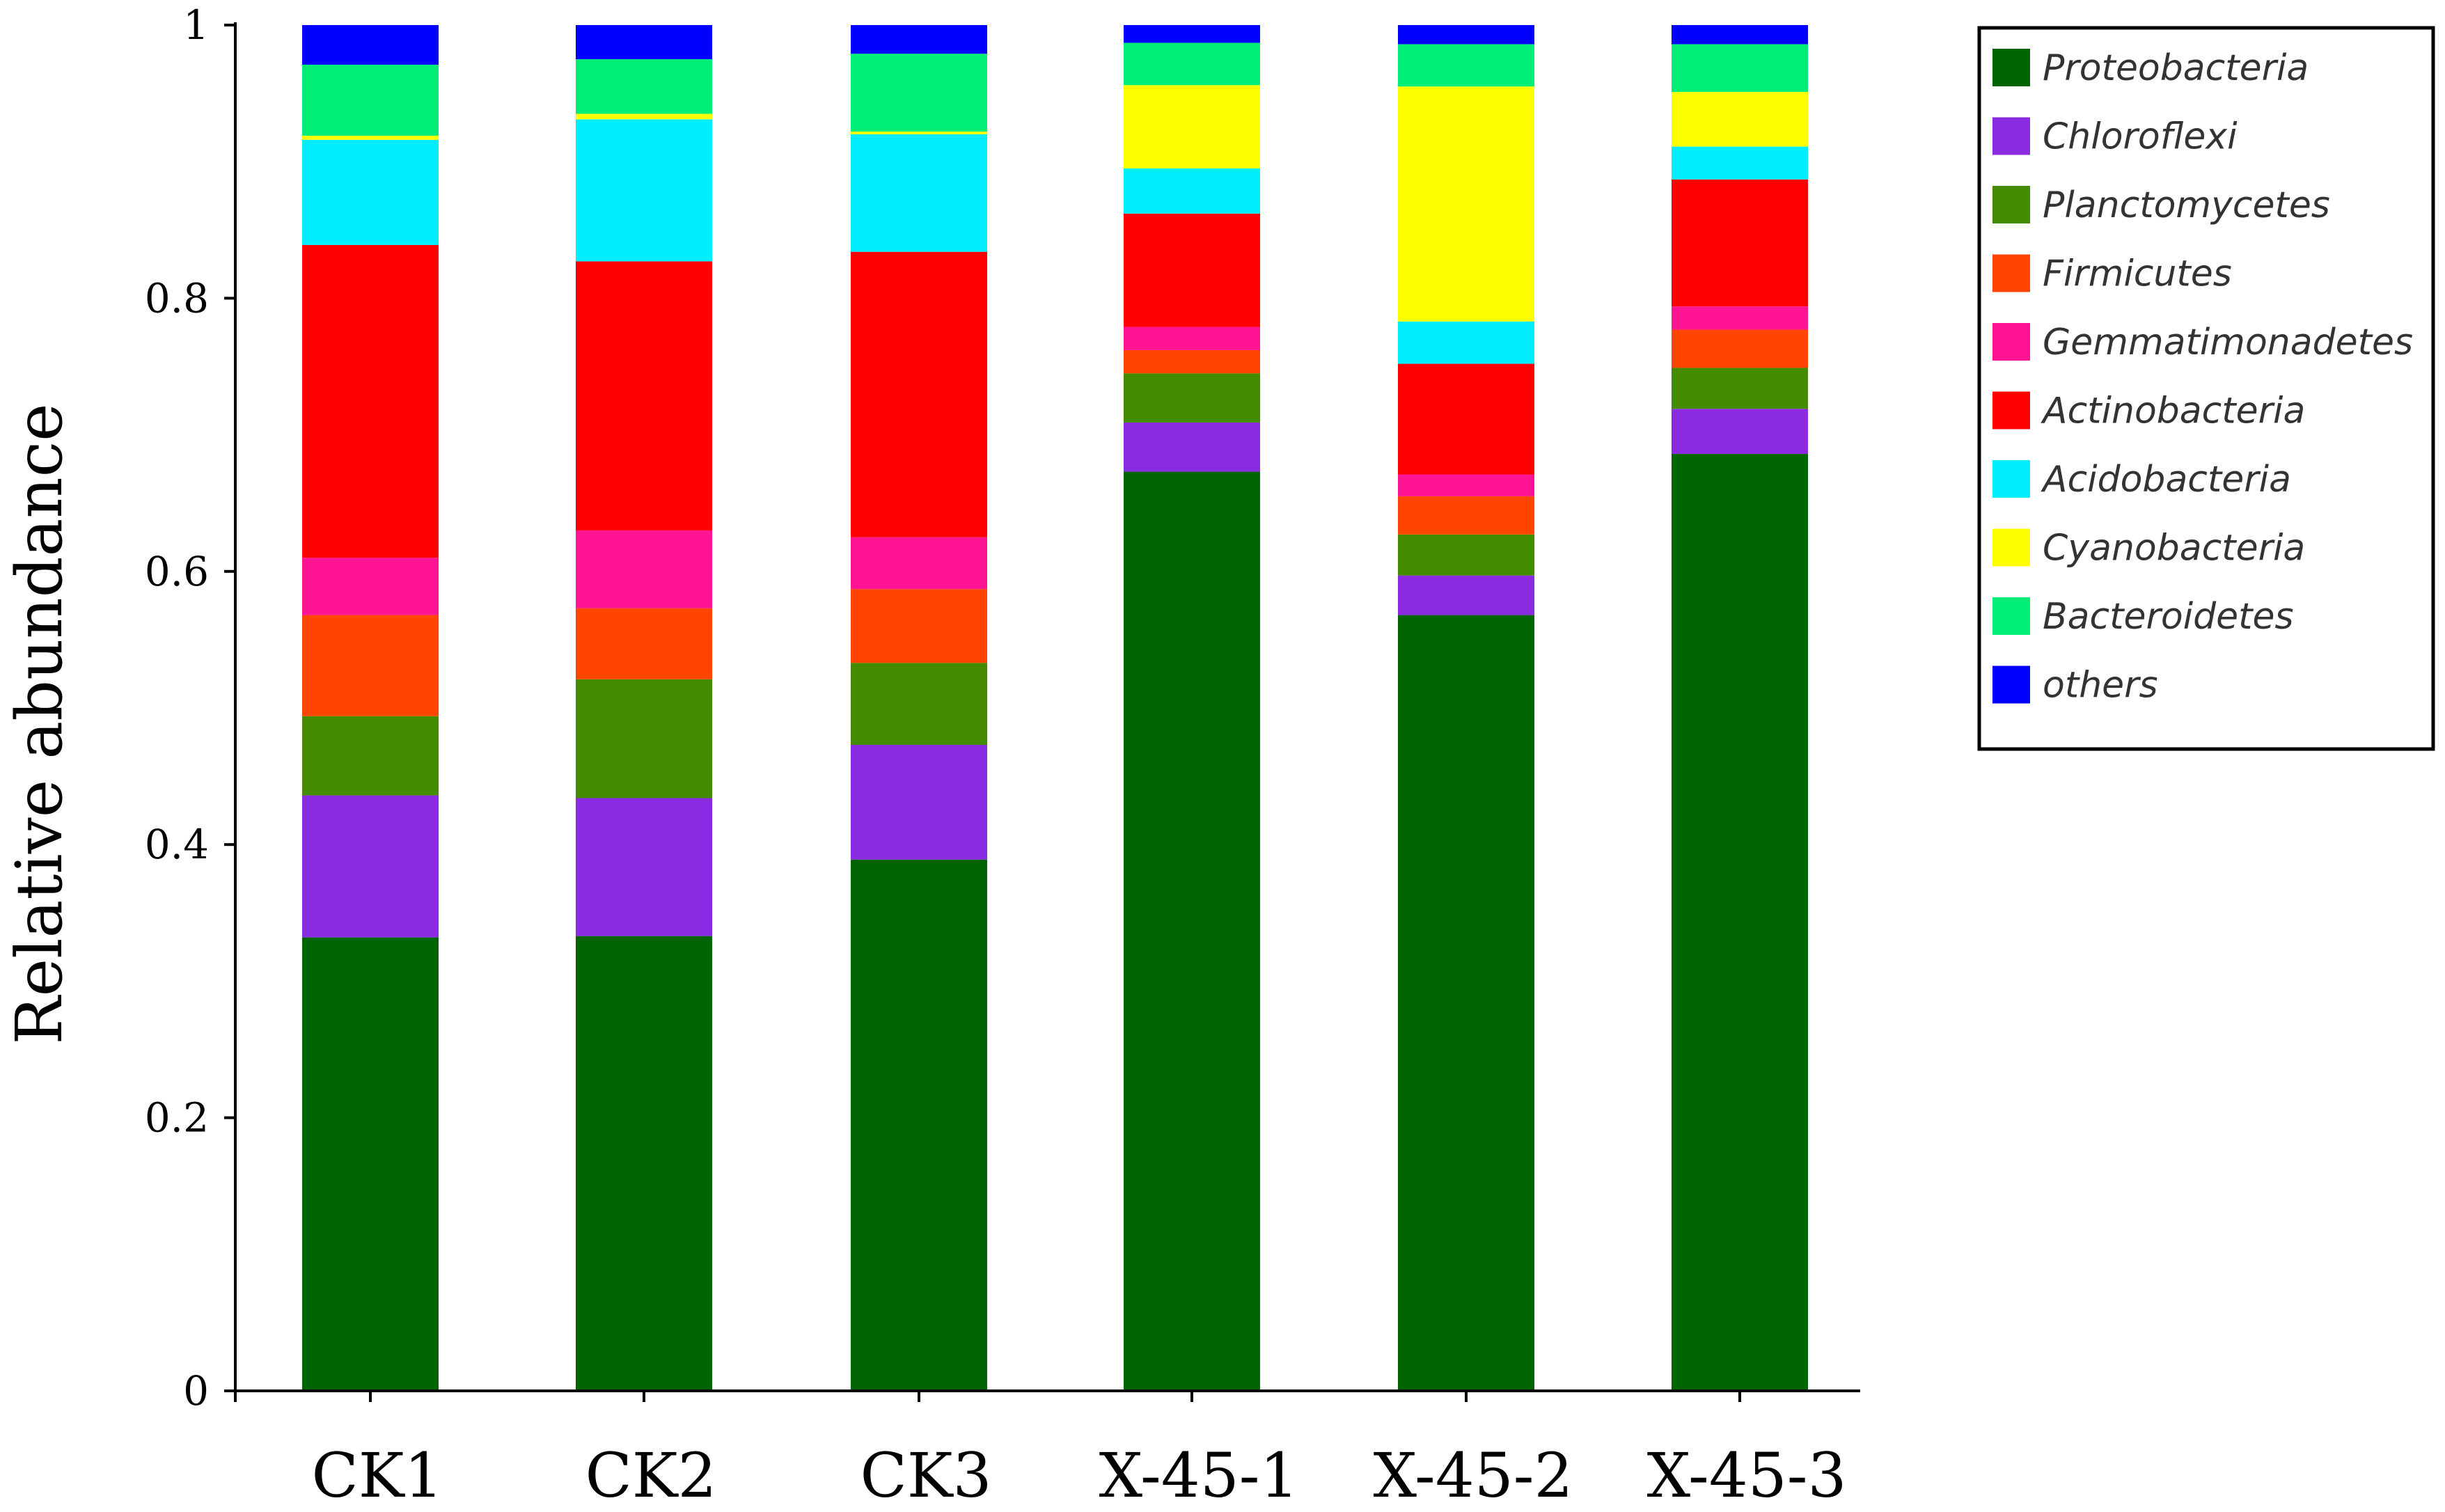 Image resolution: width=2445 pixels, height=1512 pixels. I want to click on legend-label-proteobacteria: Proteobacteria, so click(2176, 68).